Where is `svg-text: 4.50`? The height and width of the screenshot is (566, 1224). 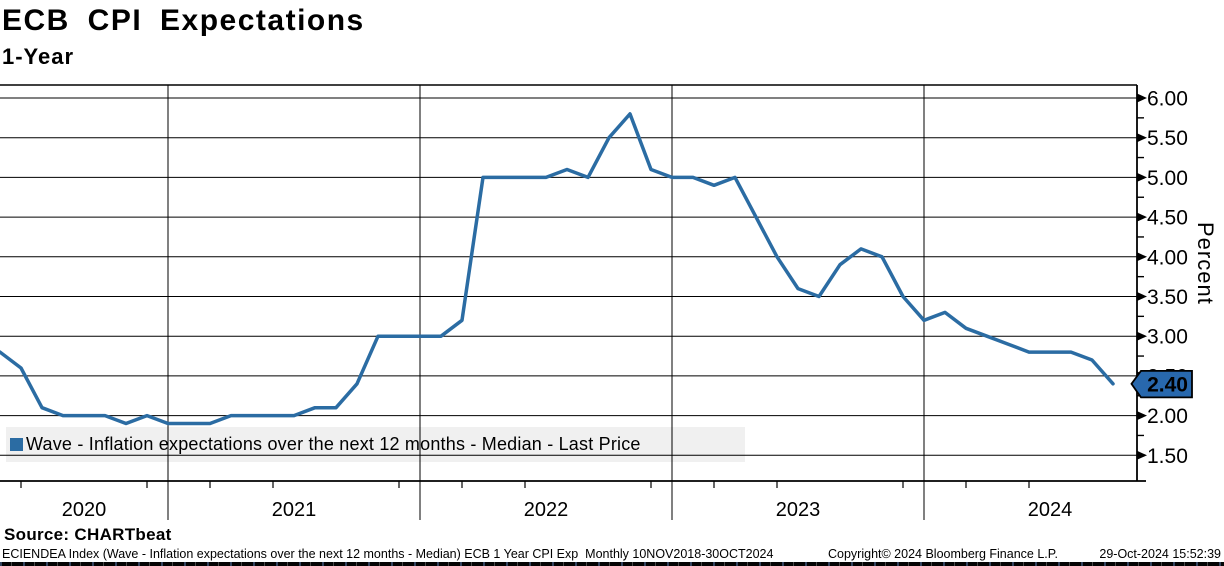
svg-text: 4.50 is located at coordinates (1167, 218).